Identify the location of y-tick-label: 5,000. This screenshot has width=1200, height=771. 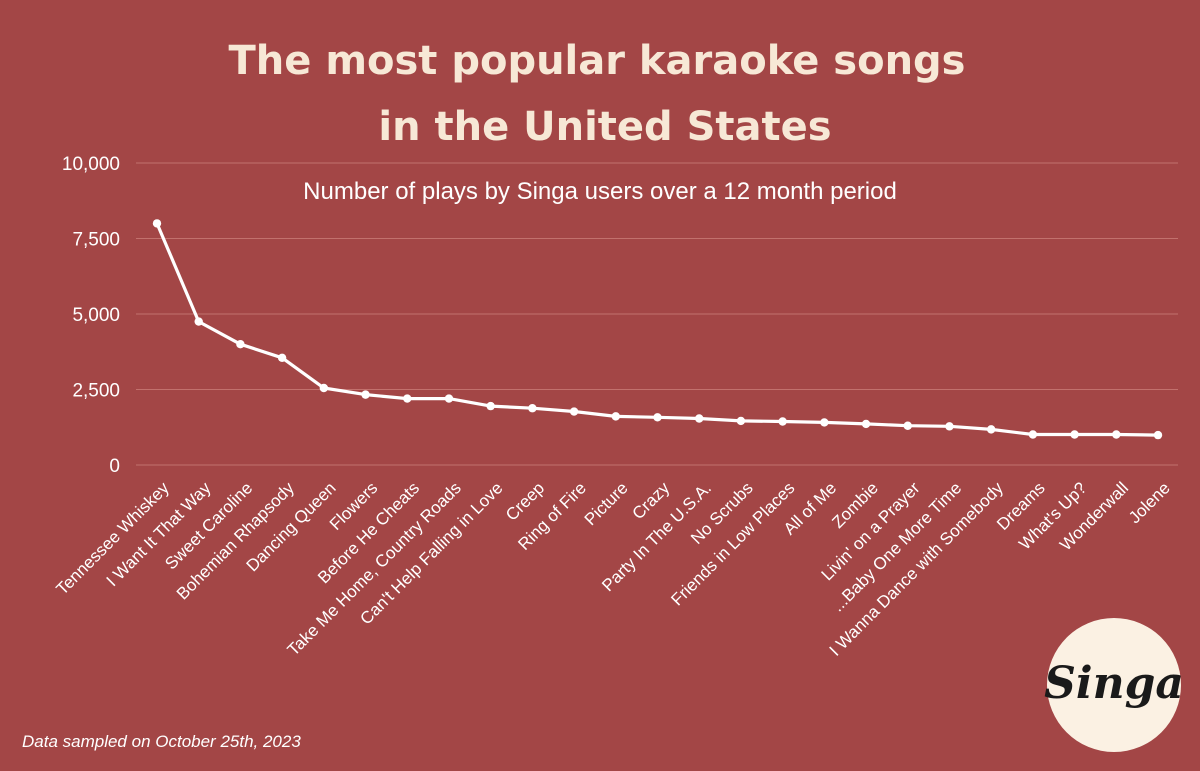
(96, 315).